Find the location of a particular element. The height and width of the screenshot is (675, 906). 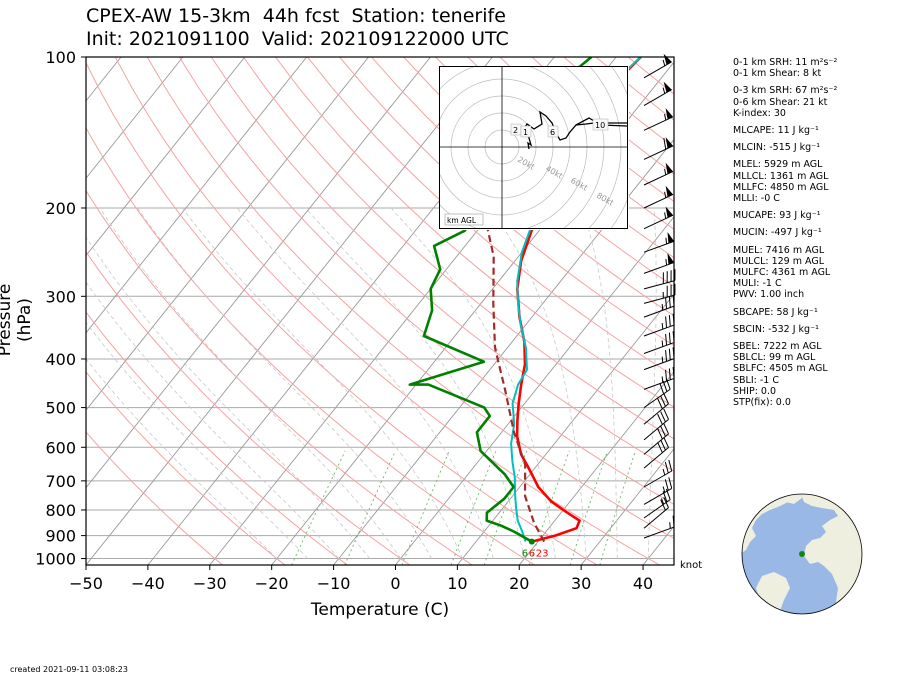

x-tick-label: −30 is located at coordinates (210, 583).